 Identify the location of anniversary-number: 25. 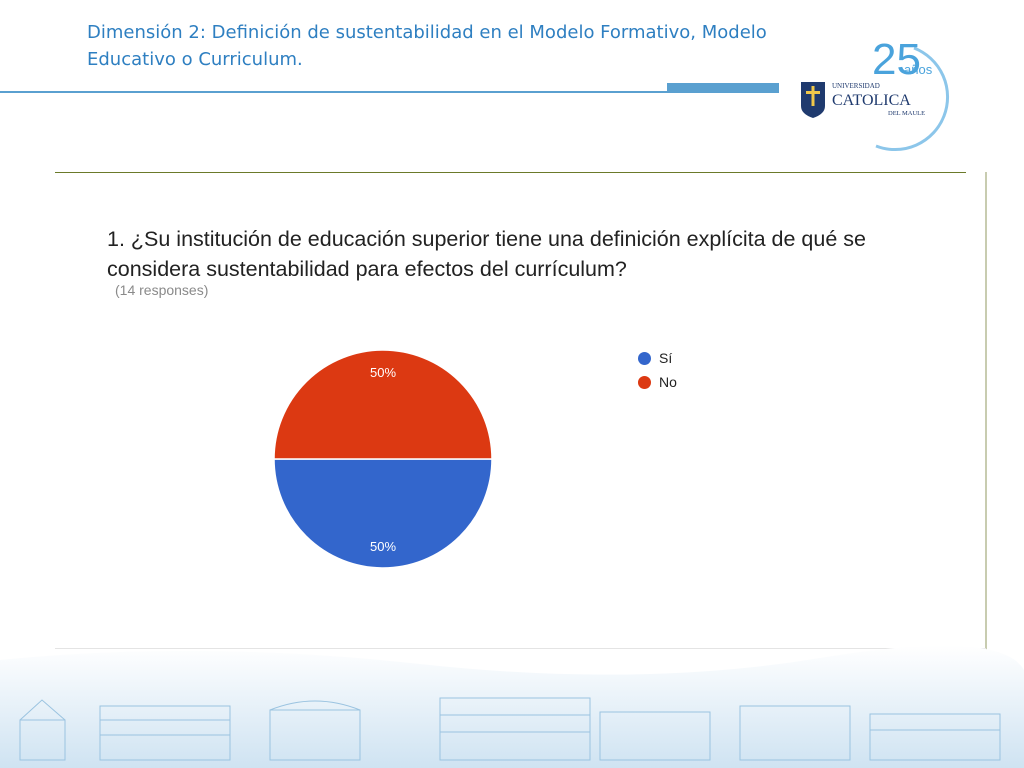
(896, 59).